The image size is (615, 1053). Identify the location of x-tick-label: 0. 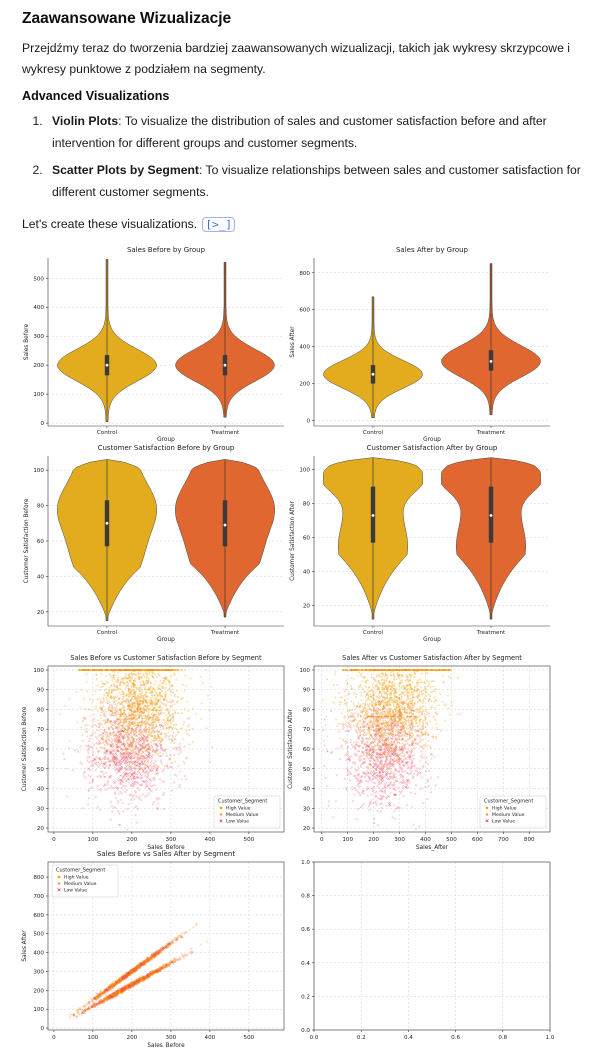
(54, 840).